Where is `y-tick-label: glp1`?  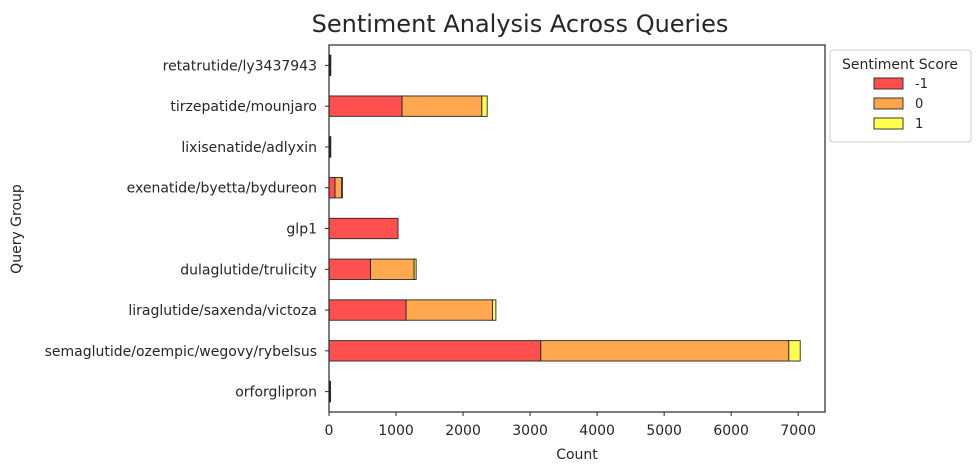
y-tick-label: glp1 is located at coordinates (301, 230).